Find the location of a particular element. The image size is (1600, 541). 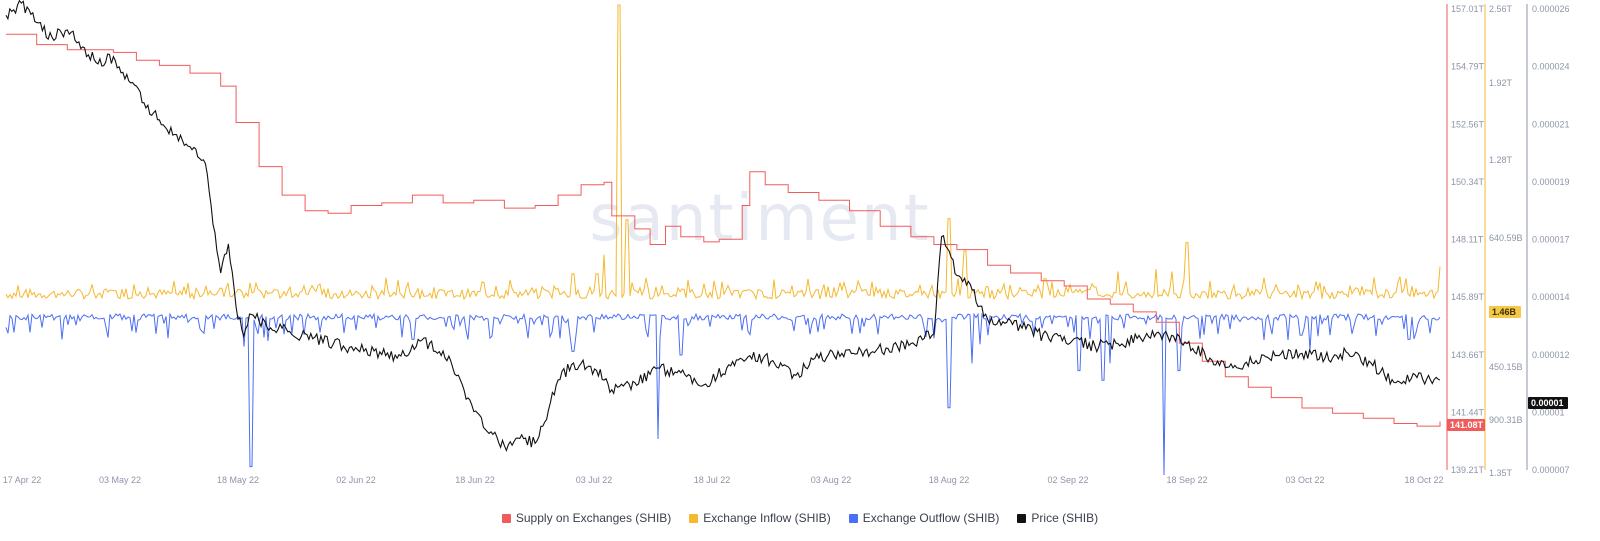

x-tick-label: 03 Jul 22 is located at coordinates (594, 480).